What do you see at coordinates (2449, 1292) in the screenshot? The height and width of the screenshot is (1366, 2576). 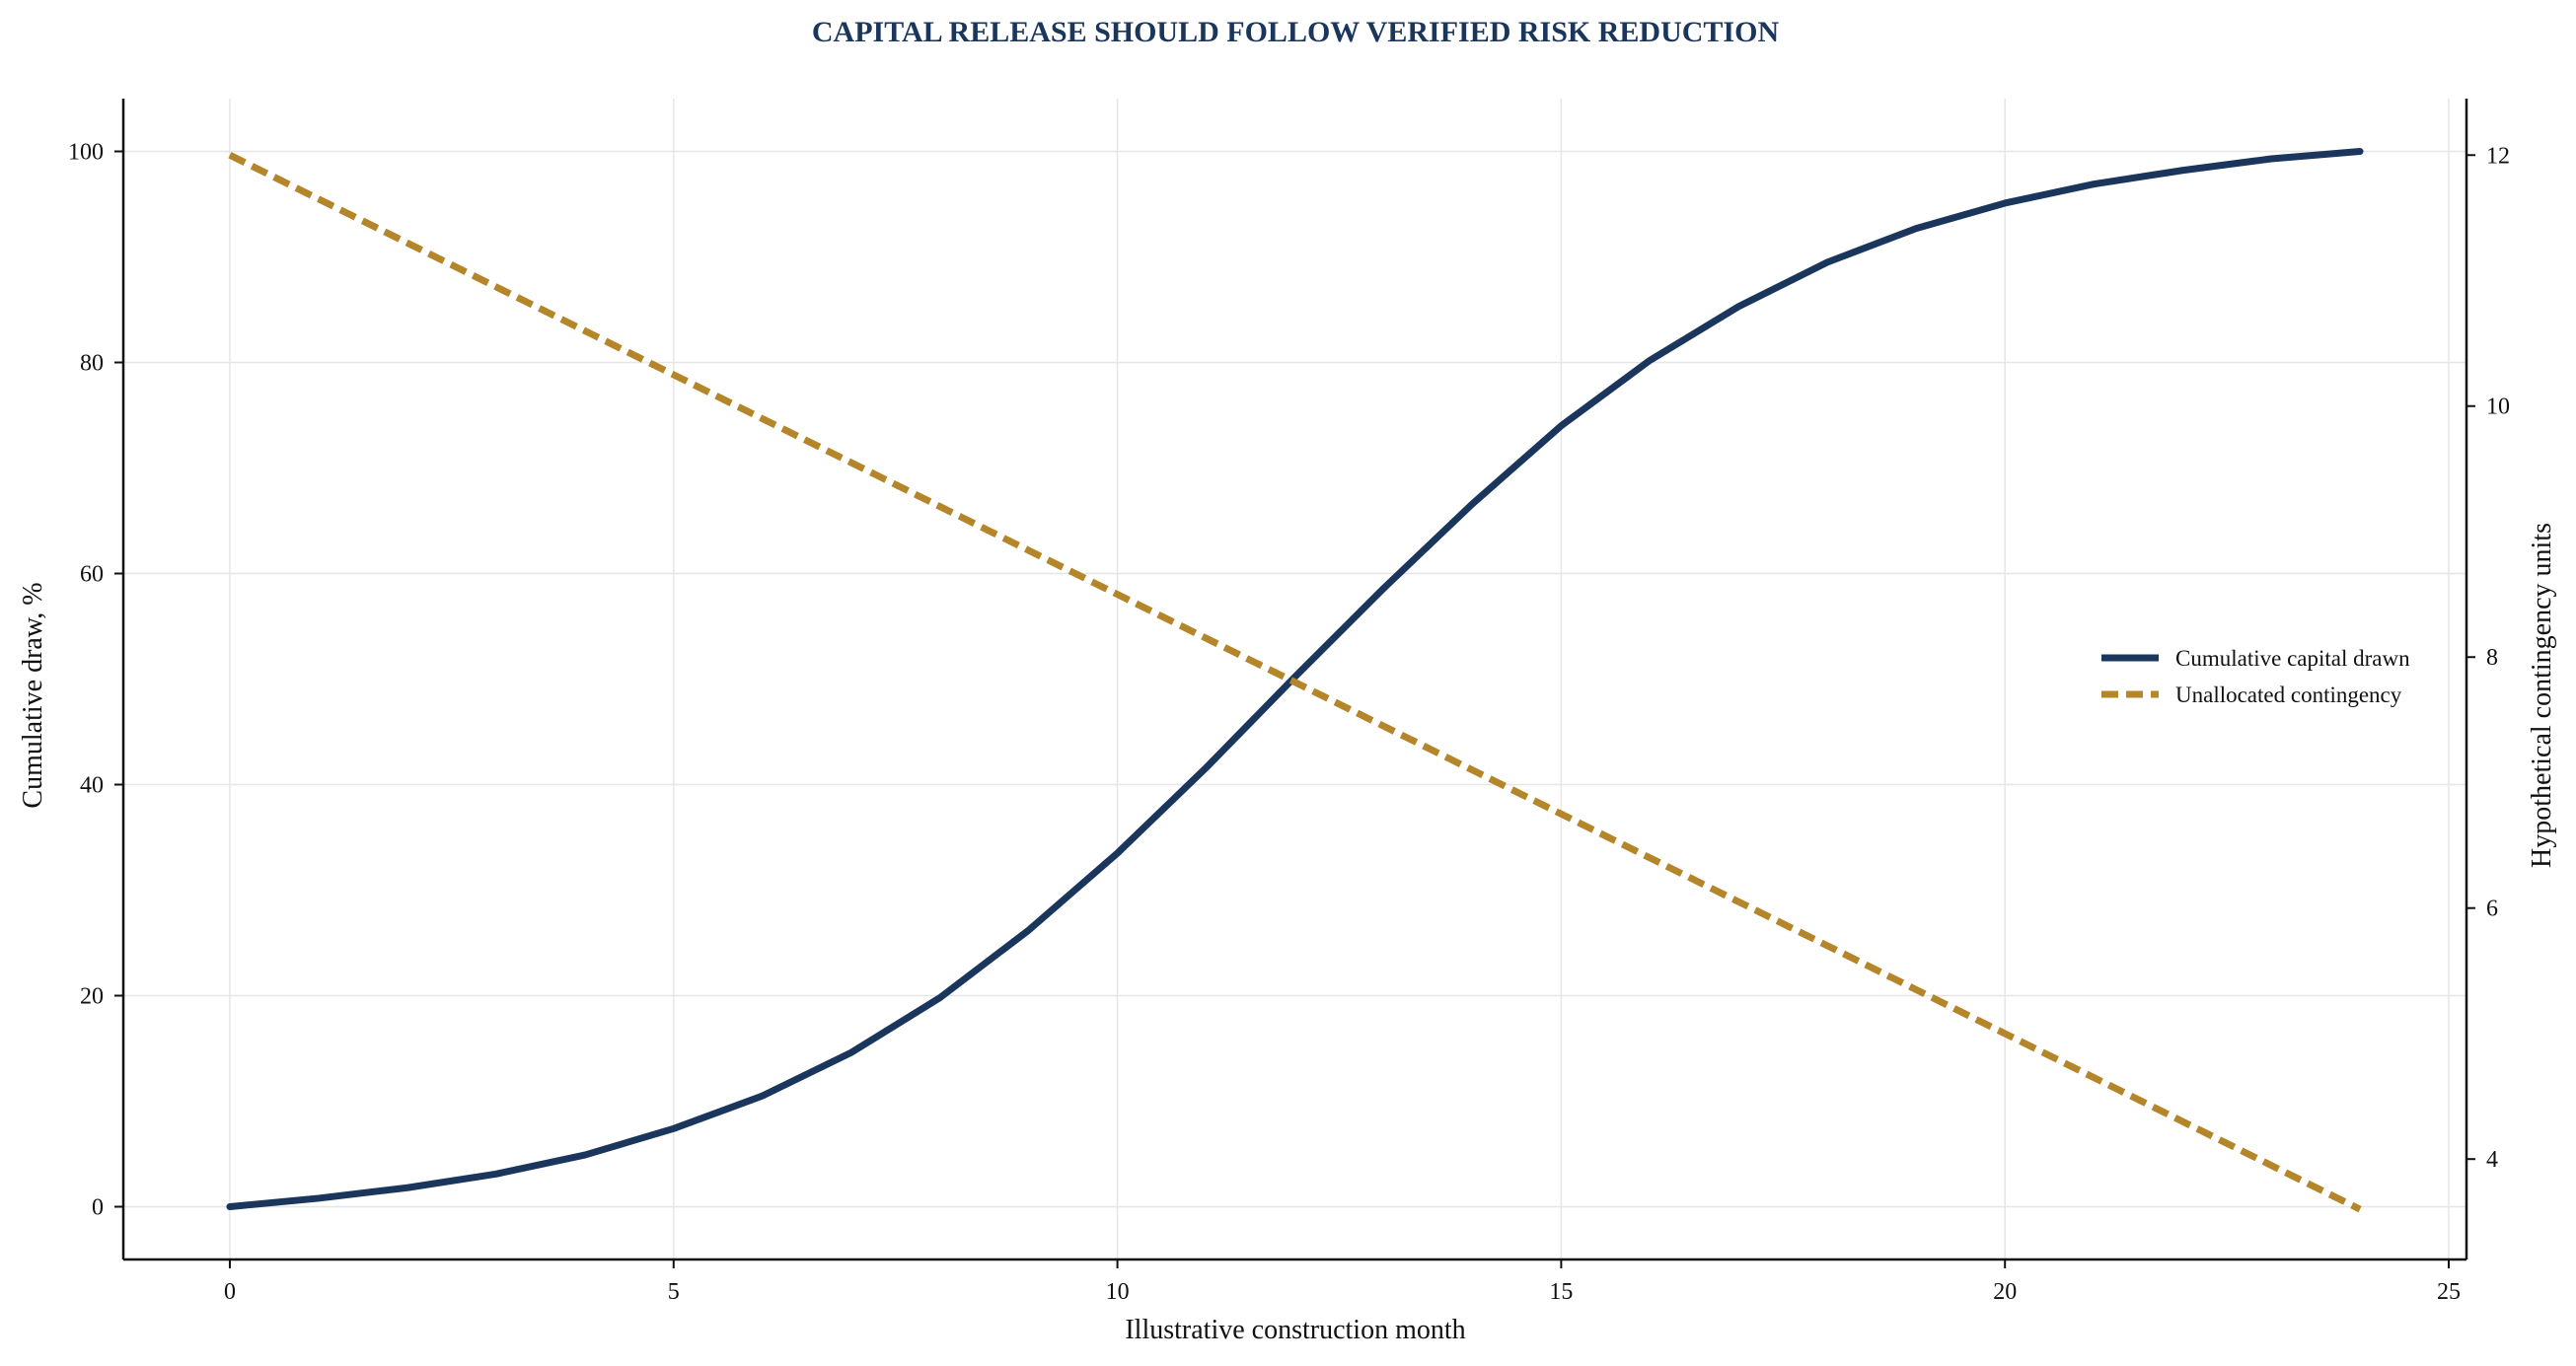 I see `x-tick-label: 25` at bounding box center [2449, 1292].